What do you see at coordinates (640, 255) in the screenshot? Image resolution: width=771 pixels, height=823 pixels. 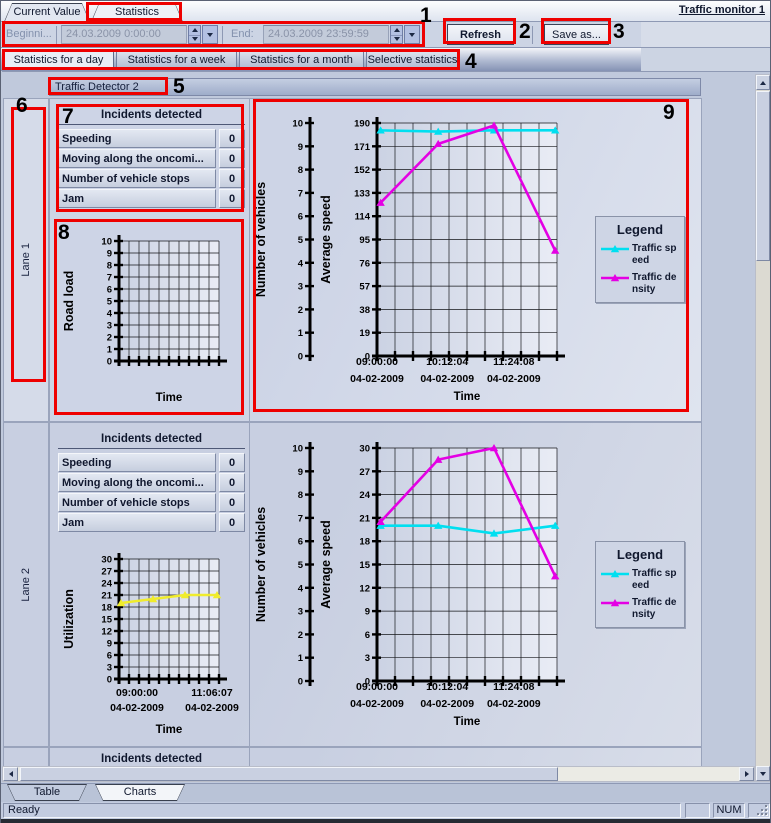 I see `legend-item: Traffic speed` at bounding box center [640, 255].